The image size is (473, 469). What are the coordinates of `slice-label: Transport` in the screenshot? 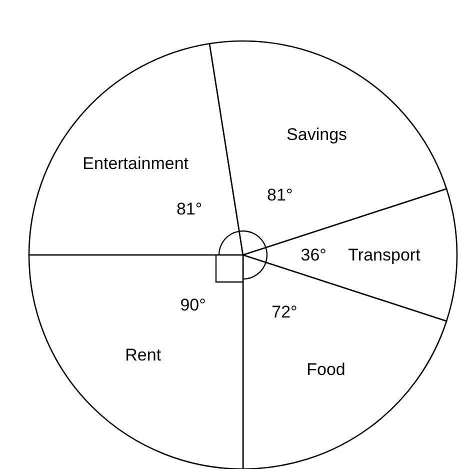 It's located at (384, 255).